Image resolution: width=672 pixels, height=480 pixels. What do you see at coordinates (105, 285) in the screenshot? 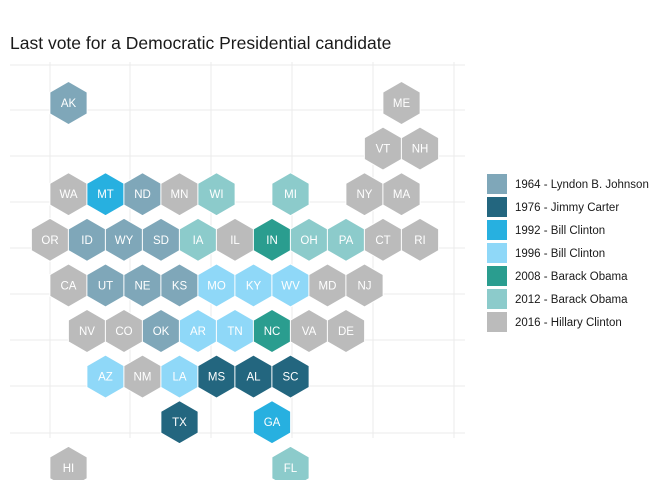
I see `state-hex-ut: UT` at bounding box center [105, 285].